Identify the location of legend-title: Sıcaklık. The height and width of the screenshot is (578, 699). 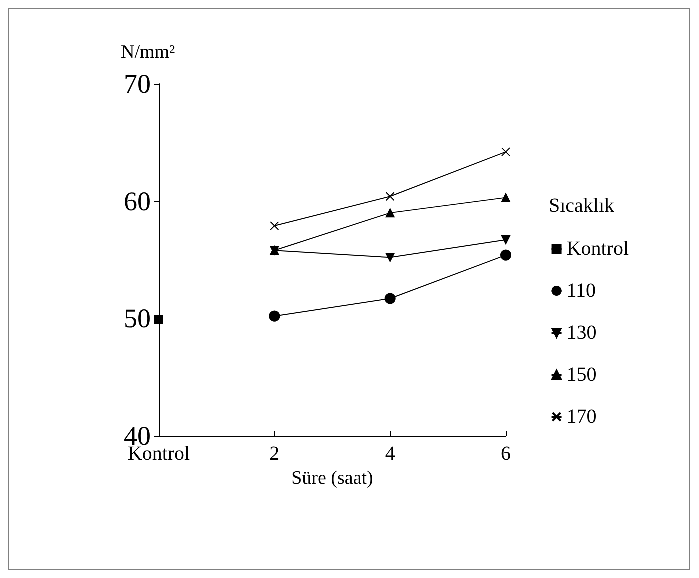
(582, 206).